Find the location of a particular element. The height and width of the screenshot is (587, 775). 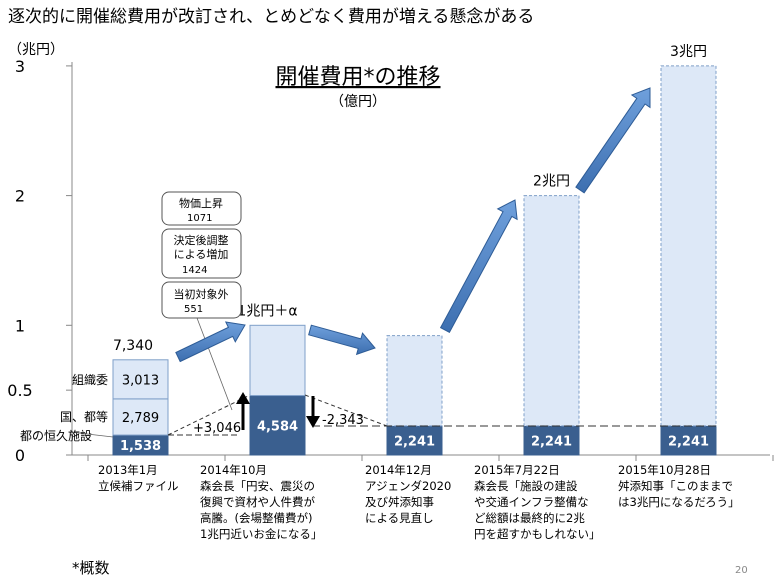

chart-subtitle: （億円） is located at coordinates (358, 102).